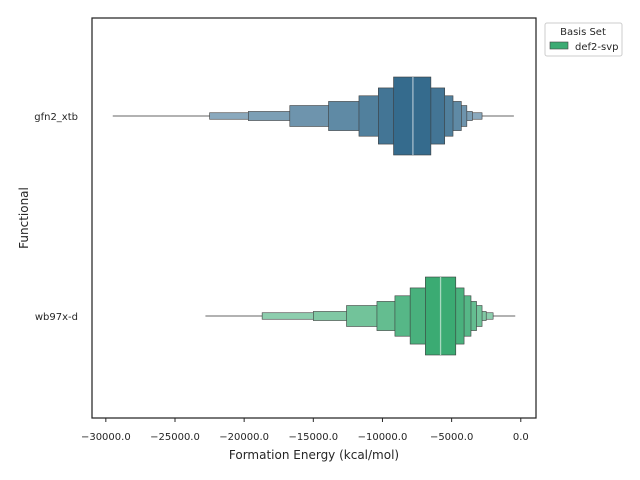 The height and width of the screenshot is (480, 640). I want to click on boxen-wb97x-d, so click(360, 316).